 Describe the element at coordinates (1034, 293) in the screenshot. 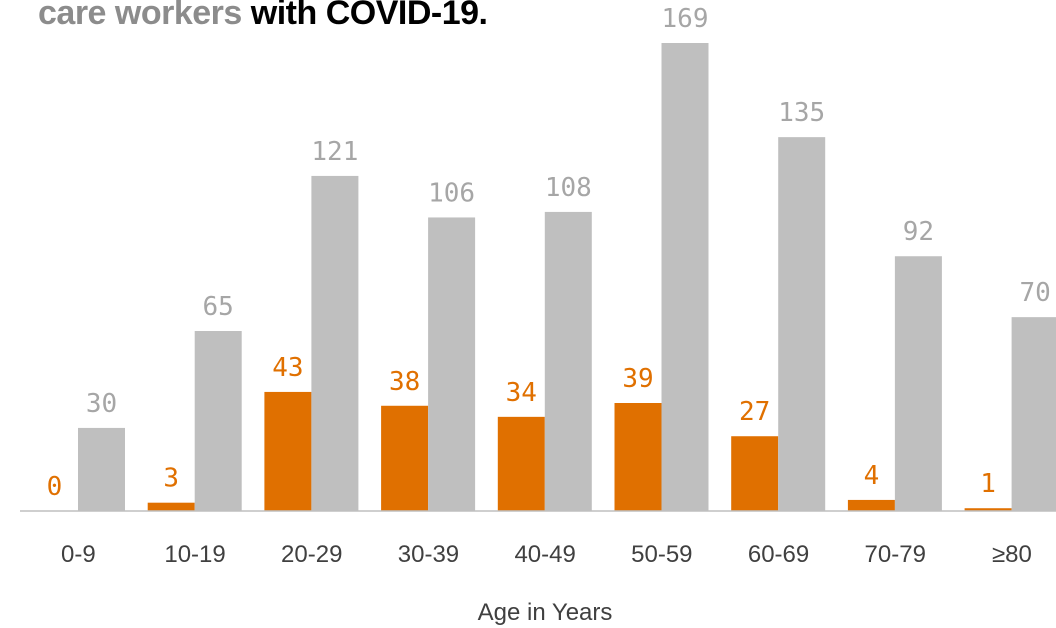

I see `value-label-series2-≥80: 70` at that location.